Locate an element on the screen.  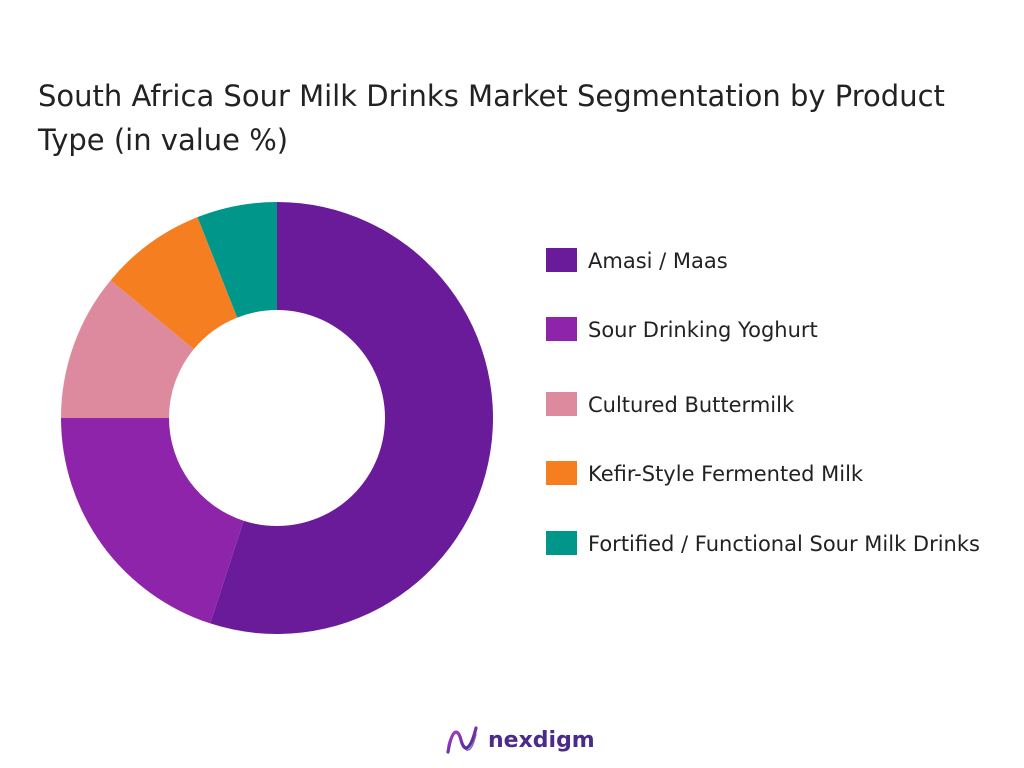
legend-item: Amasi / Maas is located at coordinates (777, 261).